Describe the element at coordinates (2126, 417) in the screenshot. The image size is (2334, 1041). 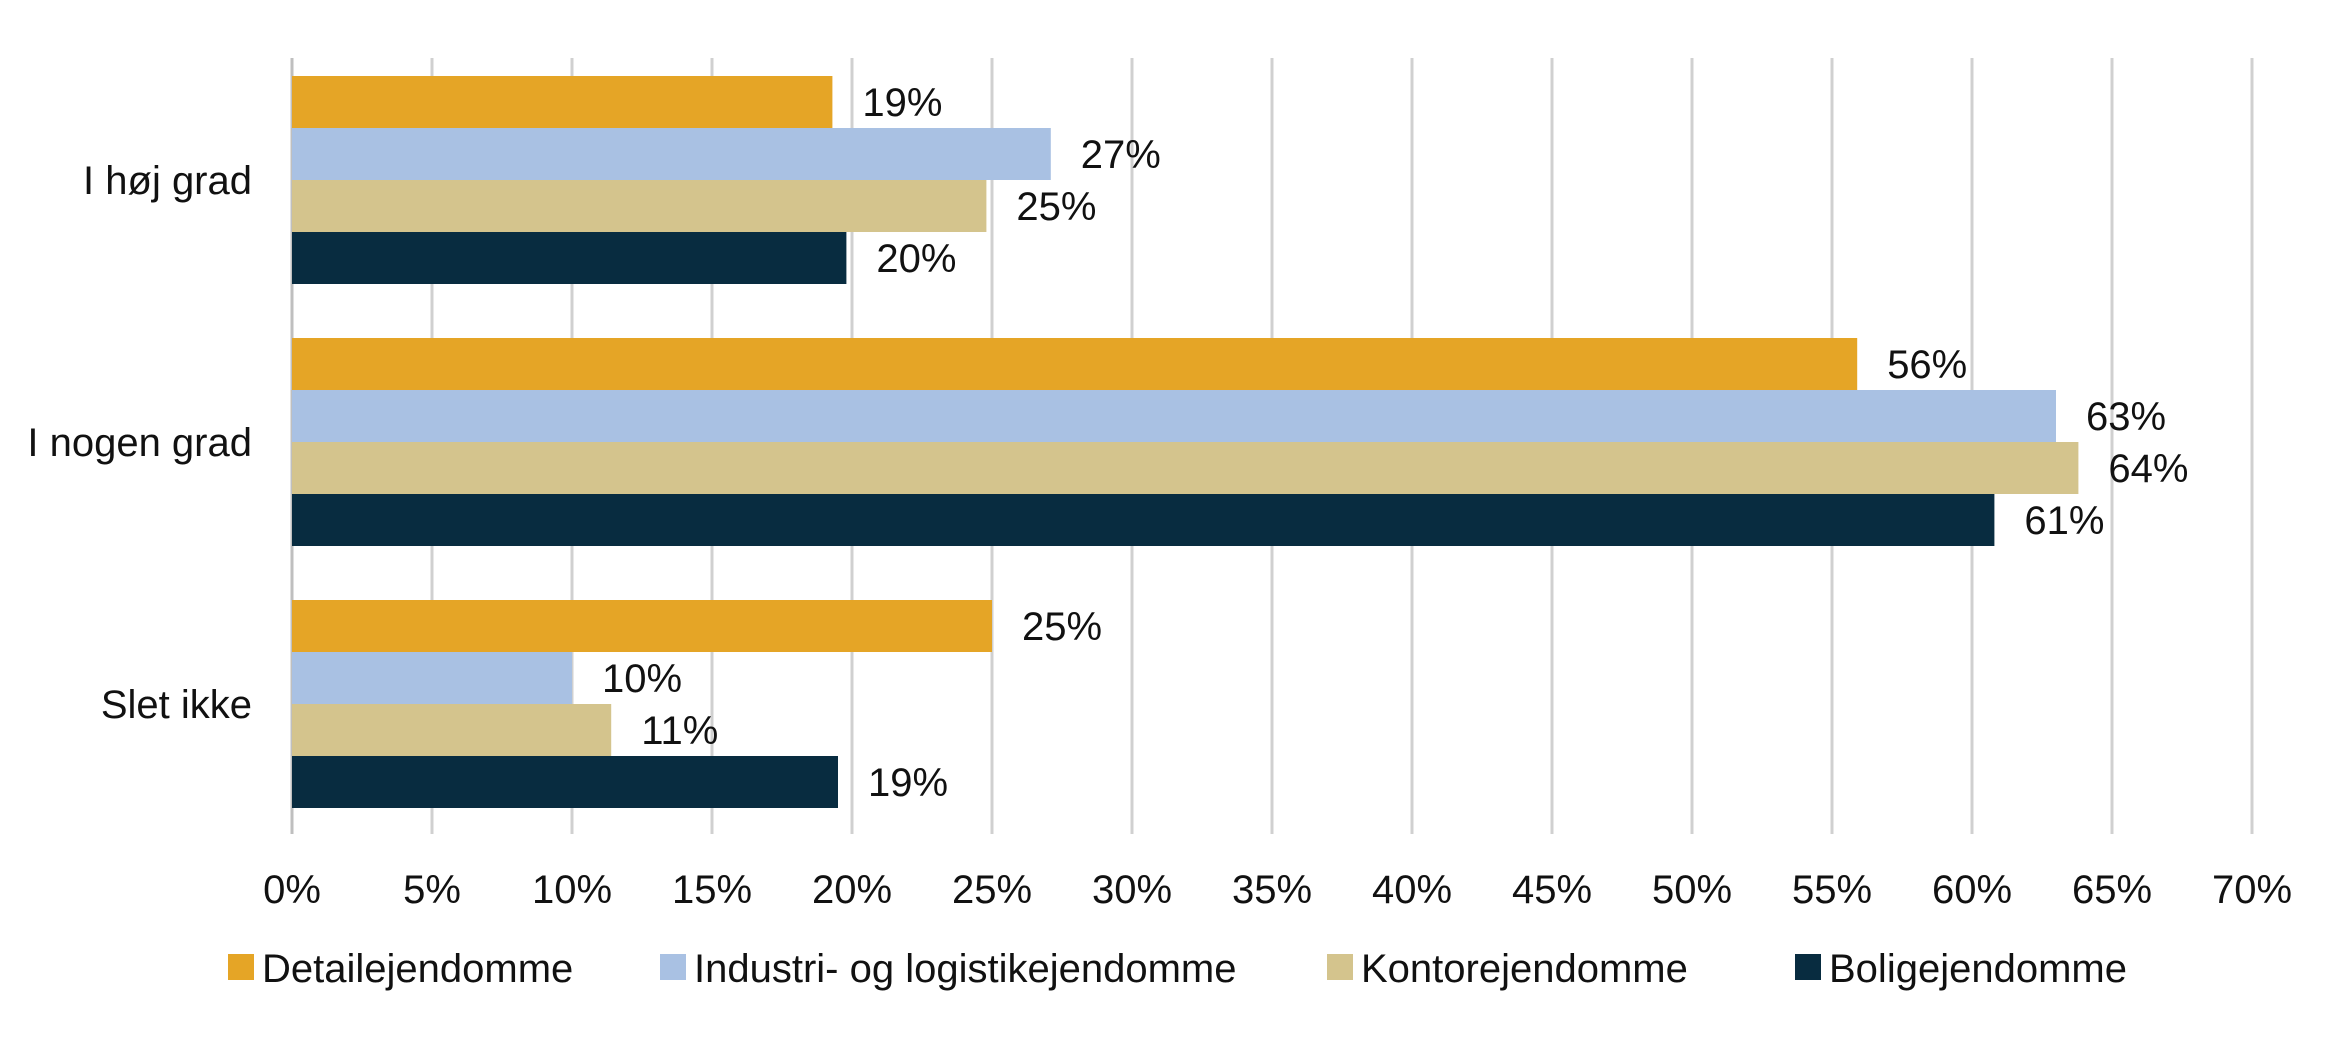
I see `data-label: 63%` at that location.